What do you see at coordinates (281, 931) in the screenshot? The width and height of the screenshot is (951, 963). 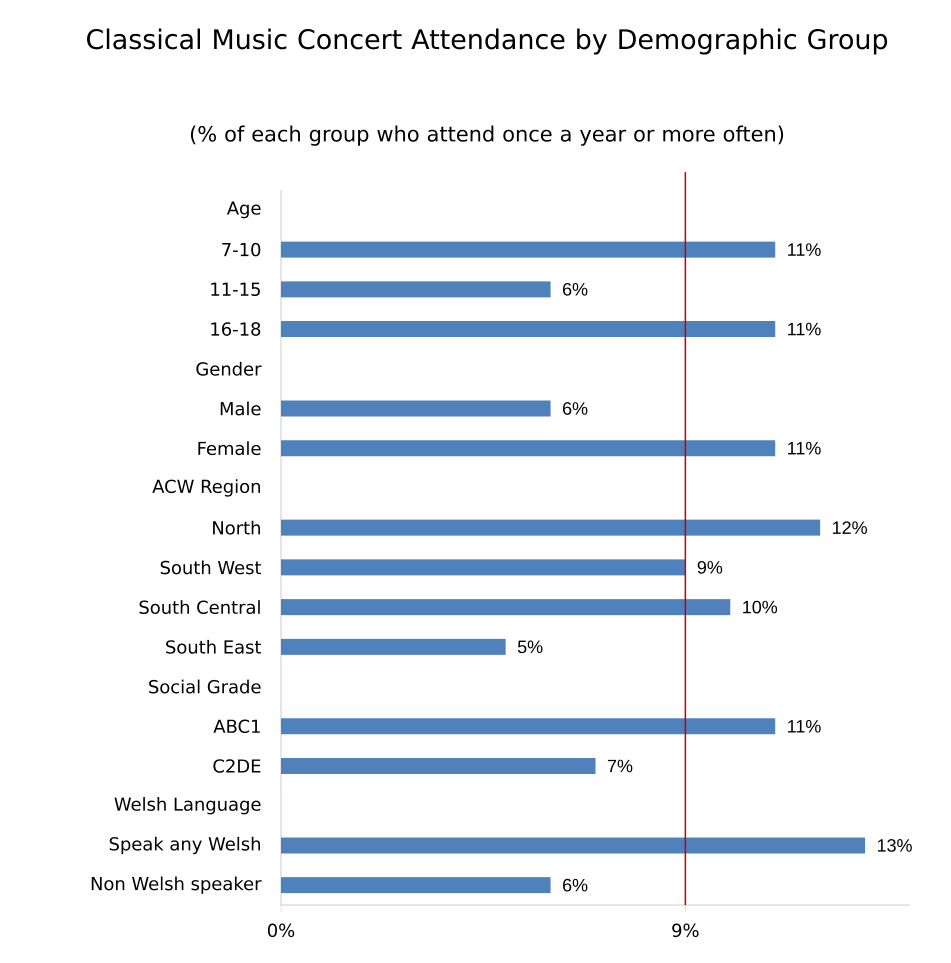 I see `x-tick-label: 0%` at bounding box center [281, 931].